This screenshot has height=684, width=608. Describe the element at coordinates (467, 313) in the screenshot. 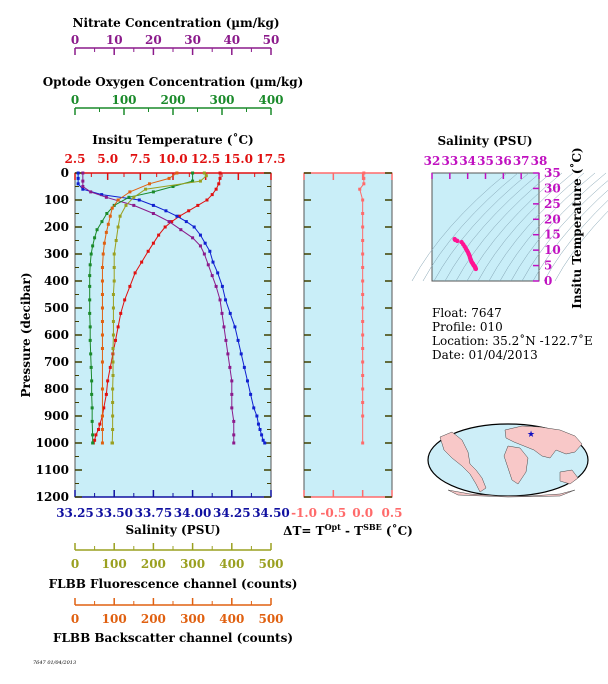

I see `info-float: Float: 7647` at that location.